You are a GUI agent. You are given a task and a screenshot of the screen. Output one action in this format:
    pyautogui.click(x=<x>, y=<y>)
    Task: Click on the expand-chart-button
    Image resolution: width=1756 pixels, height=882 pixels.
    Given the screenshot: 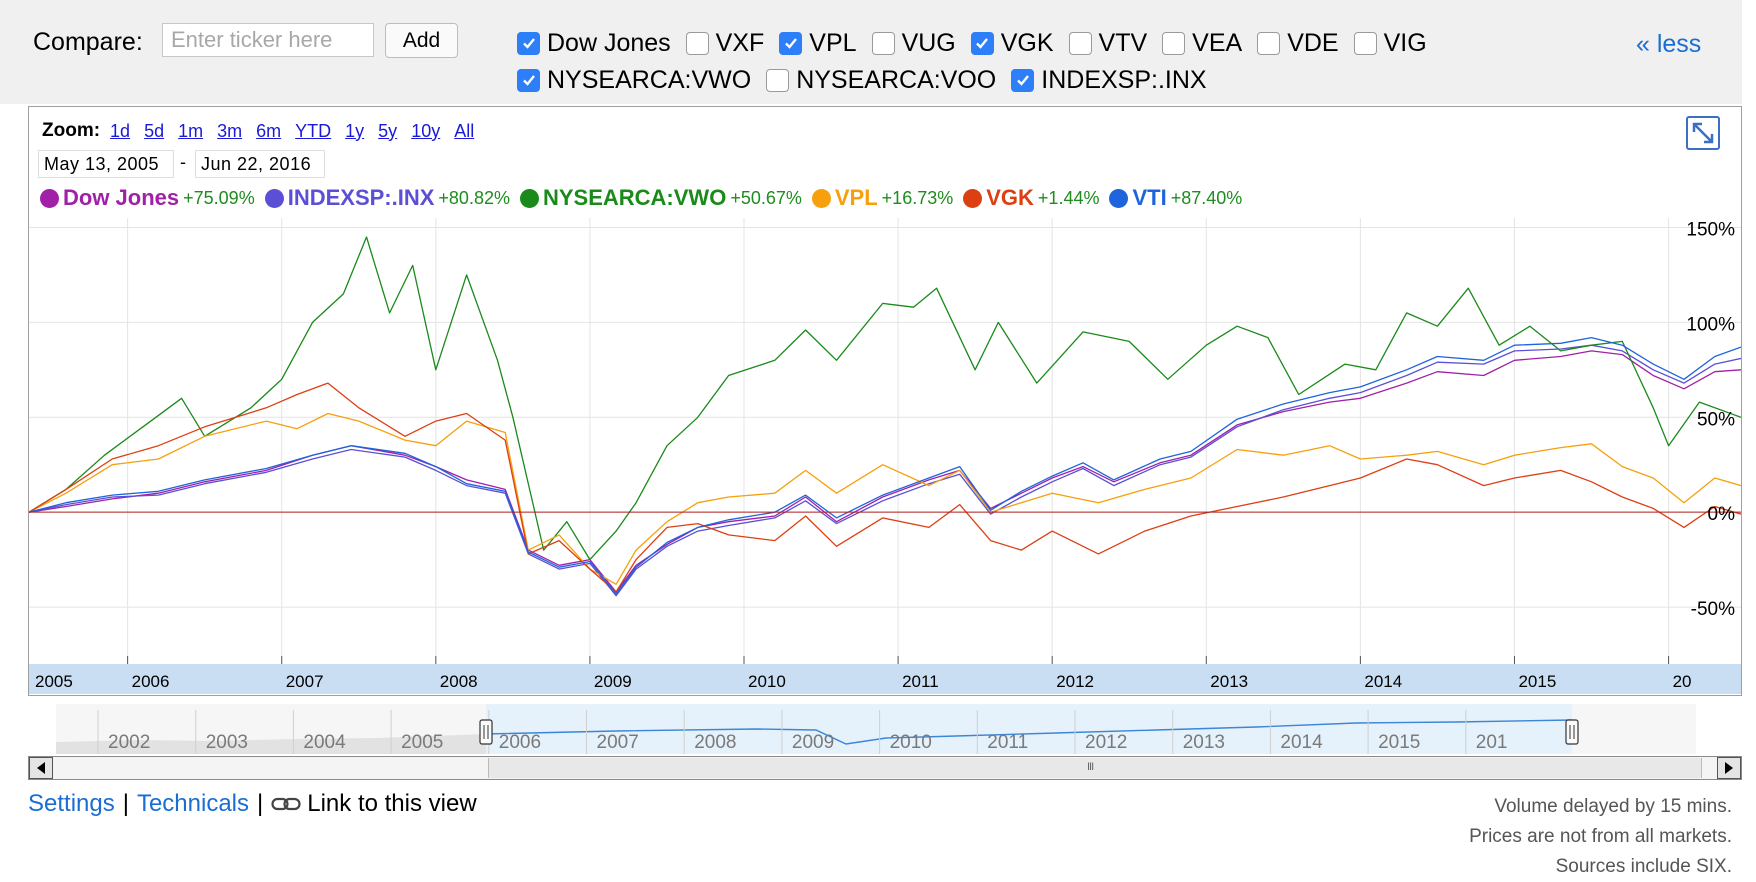 What is the action you would take?
    pyautogui.click(x=1703, y=133)
    